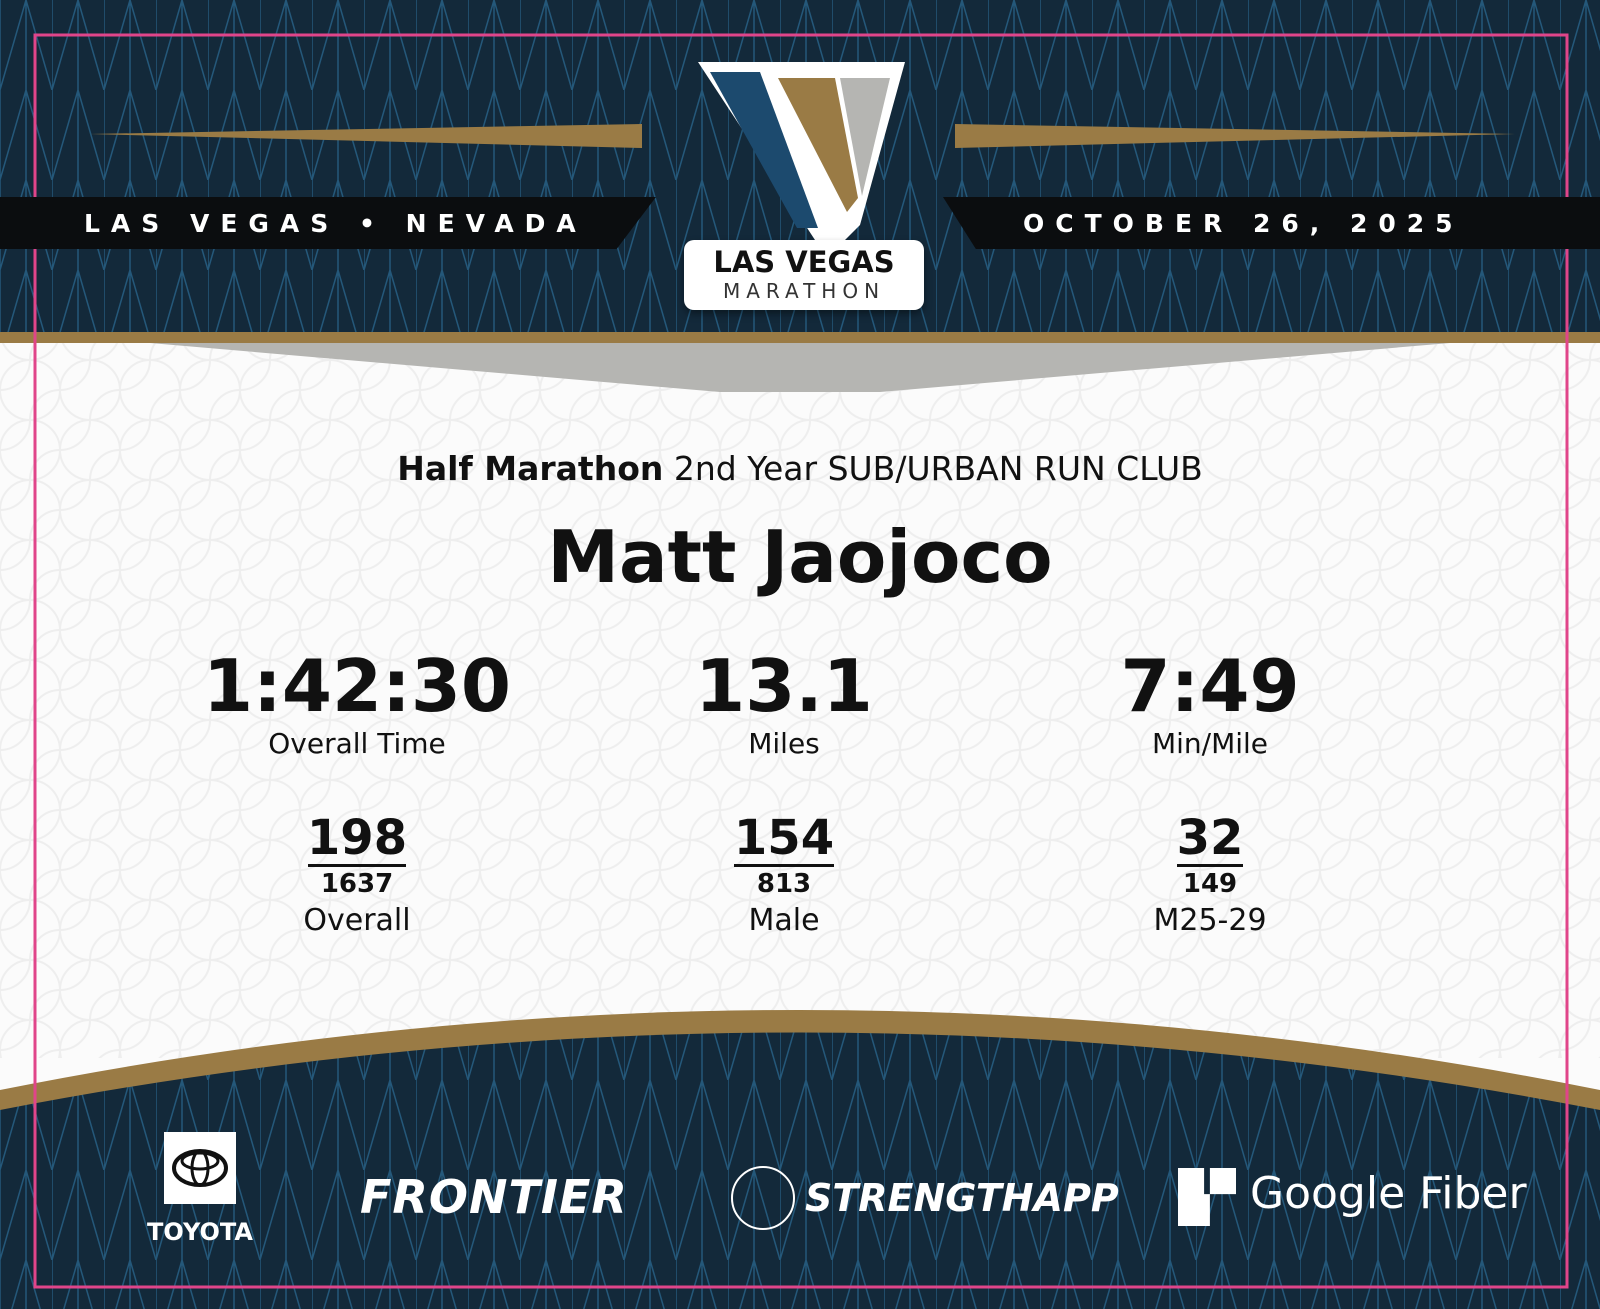 This screenshot has width=1600, height=1309. What do you see at coordinates (784, 838) in the screenshot?
I see `rank-place: 154` at bounding box center [784, 838].